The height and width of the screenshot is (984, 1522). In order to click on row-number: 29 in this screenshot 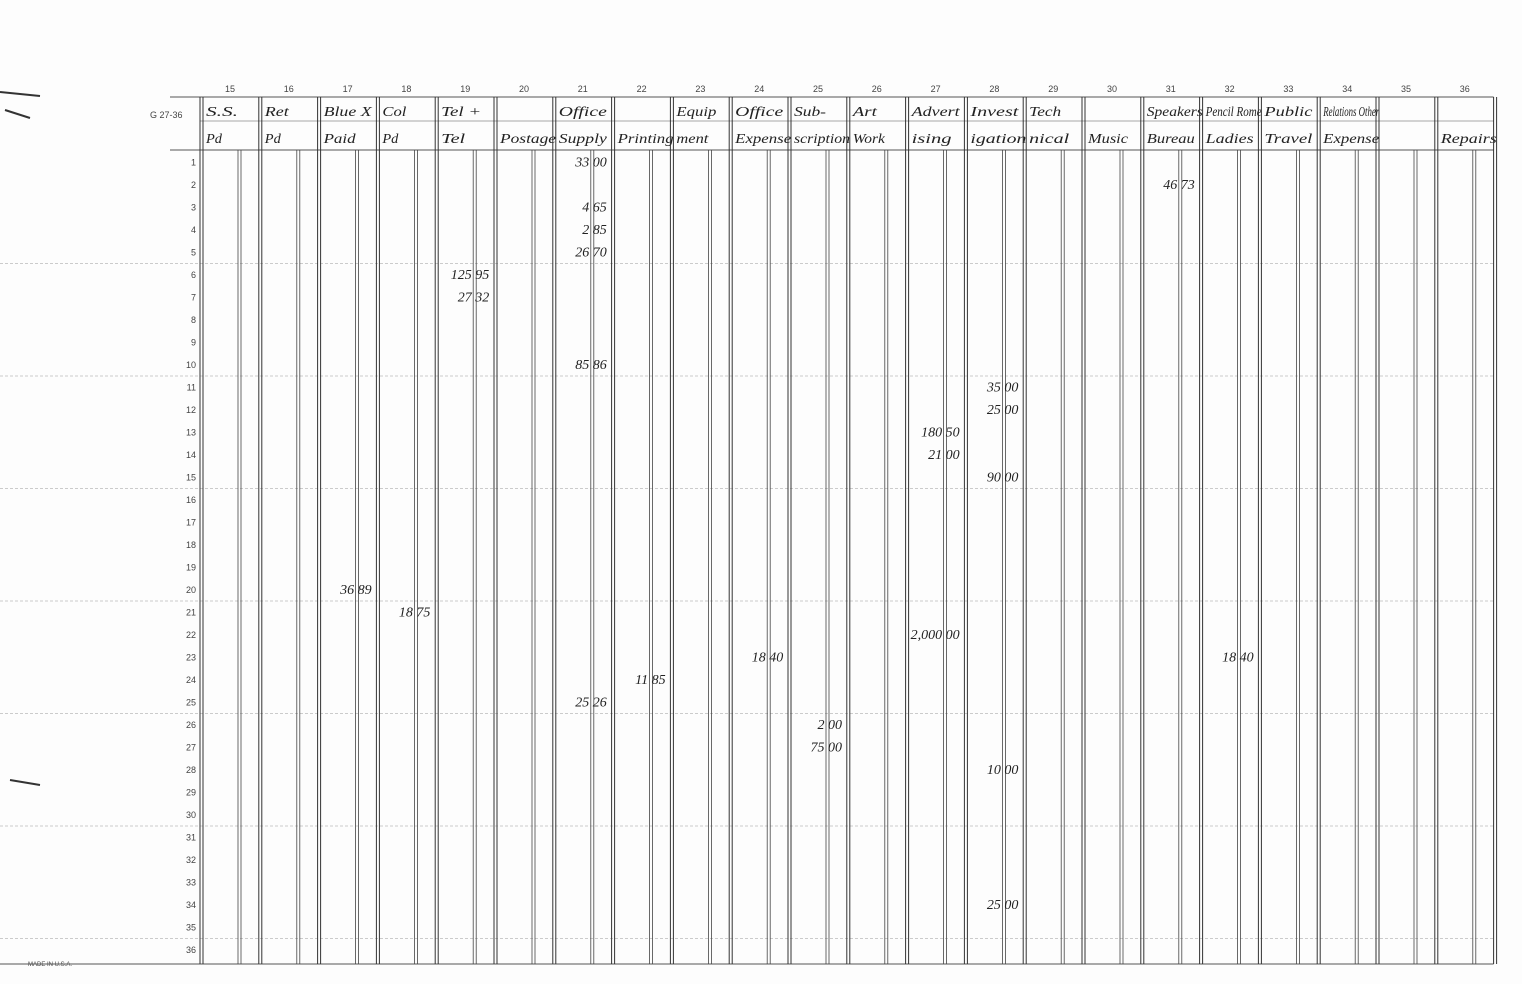, I will do `click(191, 793)`.